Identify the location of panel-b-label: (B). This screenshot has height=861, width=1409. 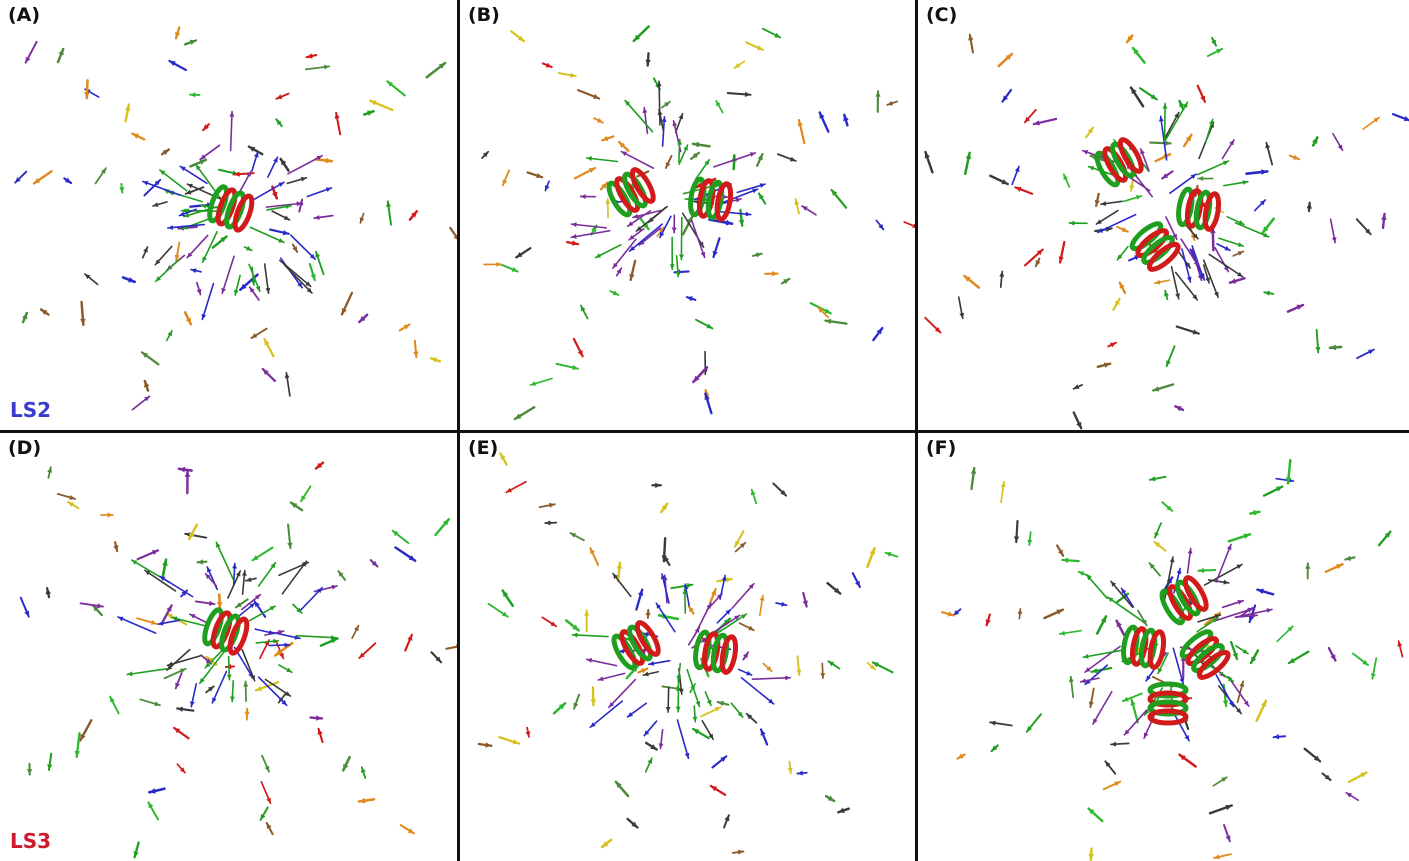
(484, 15).